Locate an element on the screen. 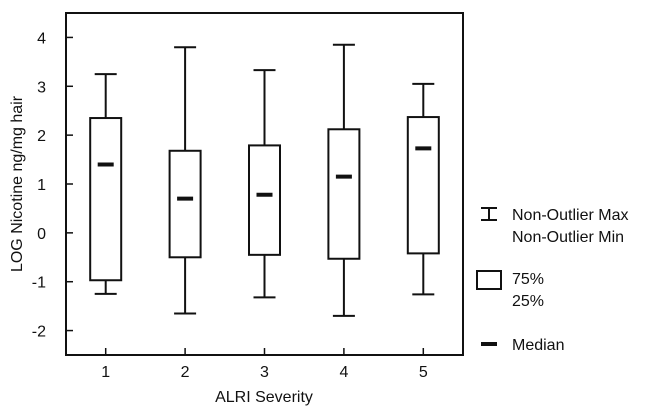 The height and width of the screenshot is (410, 655). x-tick-label: 5 is located at coordinates (423, 372).